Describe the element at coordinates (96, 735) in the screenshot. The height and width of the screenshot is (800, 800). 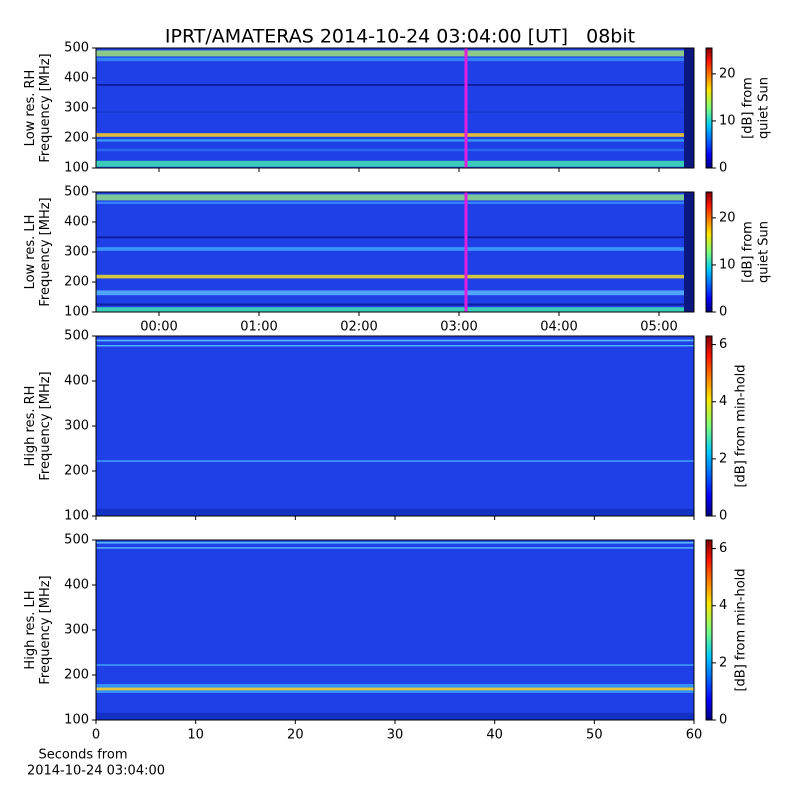
I see `x-tick-label: 0` at that location.